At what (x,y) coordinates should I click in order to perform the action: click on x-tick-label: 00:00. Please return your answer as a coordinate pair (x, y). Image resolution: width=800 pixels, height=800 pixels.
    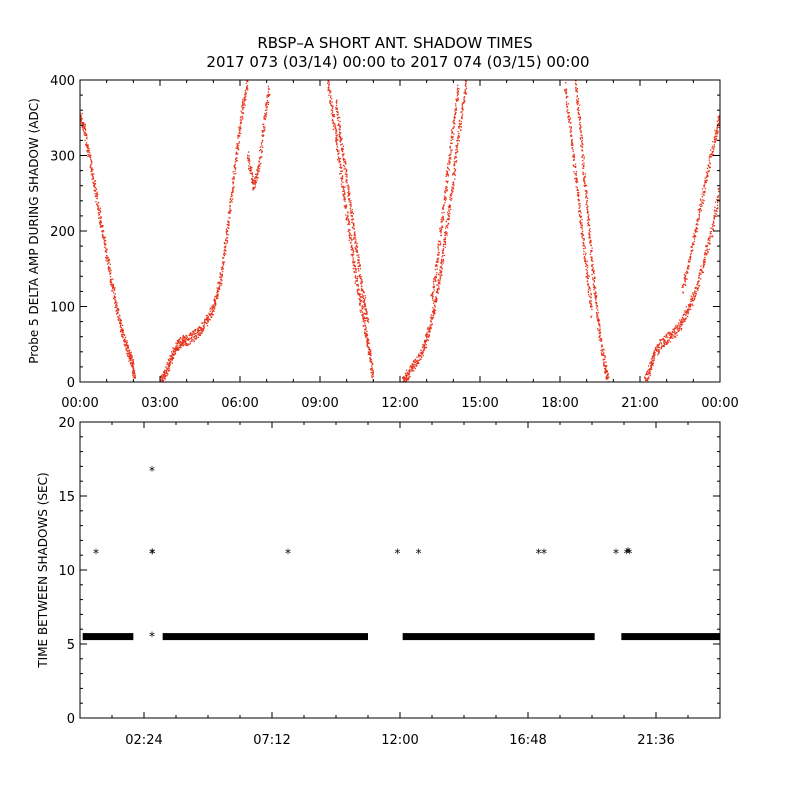
    Looking at the image, I should click on (79, 403).